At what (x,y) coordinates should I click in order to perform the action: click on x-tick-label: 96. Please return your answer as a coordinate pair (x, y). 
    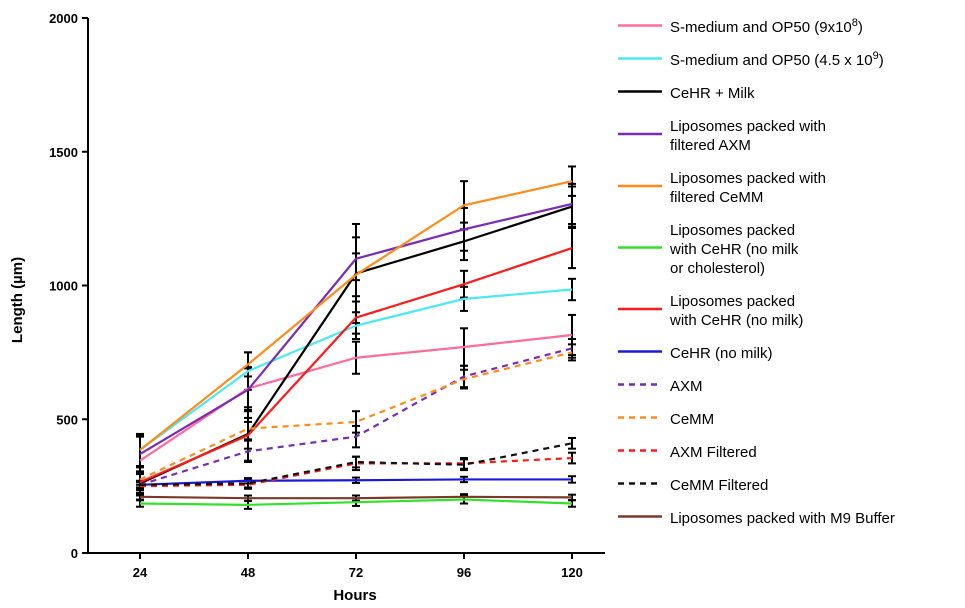
    Looking at the image, I should click on (464, 572).